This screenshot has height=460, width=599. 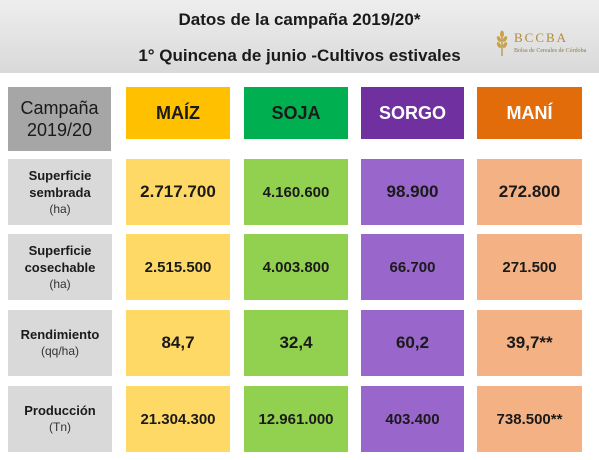 What do you see at coordinates (296, 267) in the screenshot?
I see `value-cosechable-soja: 4.003.800` at bounding box center [296, 267].